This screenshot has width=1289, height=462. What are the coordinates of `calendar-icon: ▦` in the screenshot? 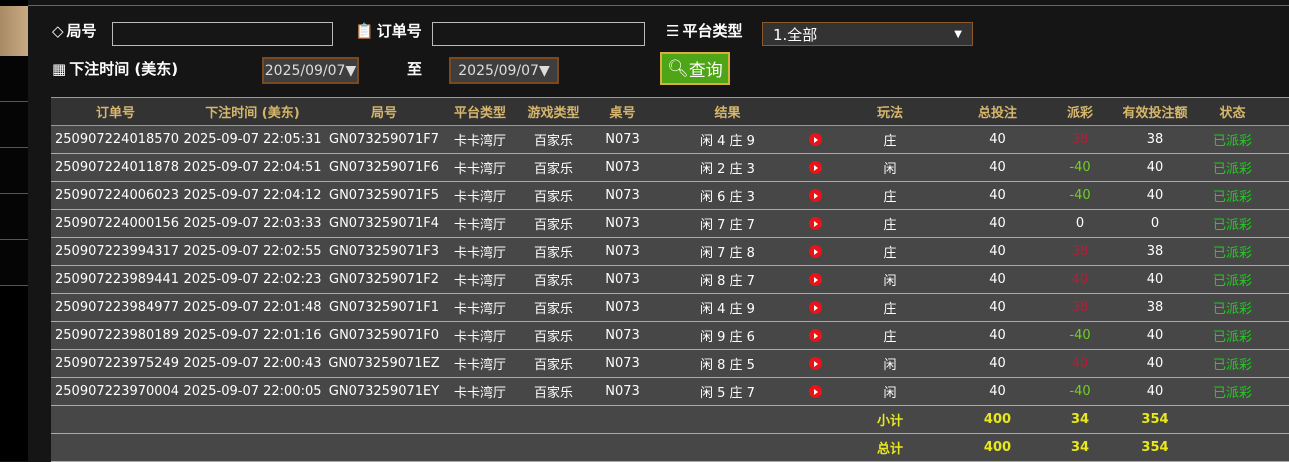 It's located at (59, 68).